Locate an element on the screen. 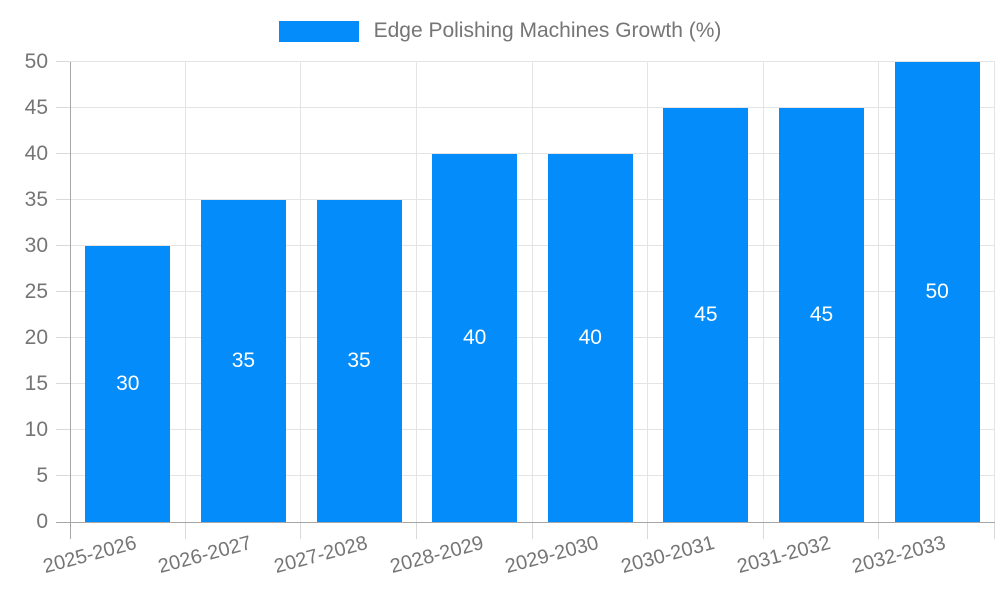 The image size is (1000, 600). legend-swatch is located at coordinates (318, 31).